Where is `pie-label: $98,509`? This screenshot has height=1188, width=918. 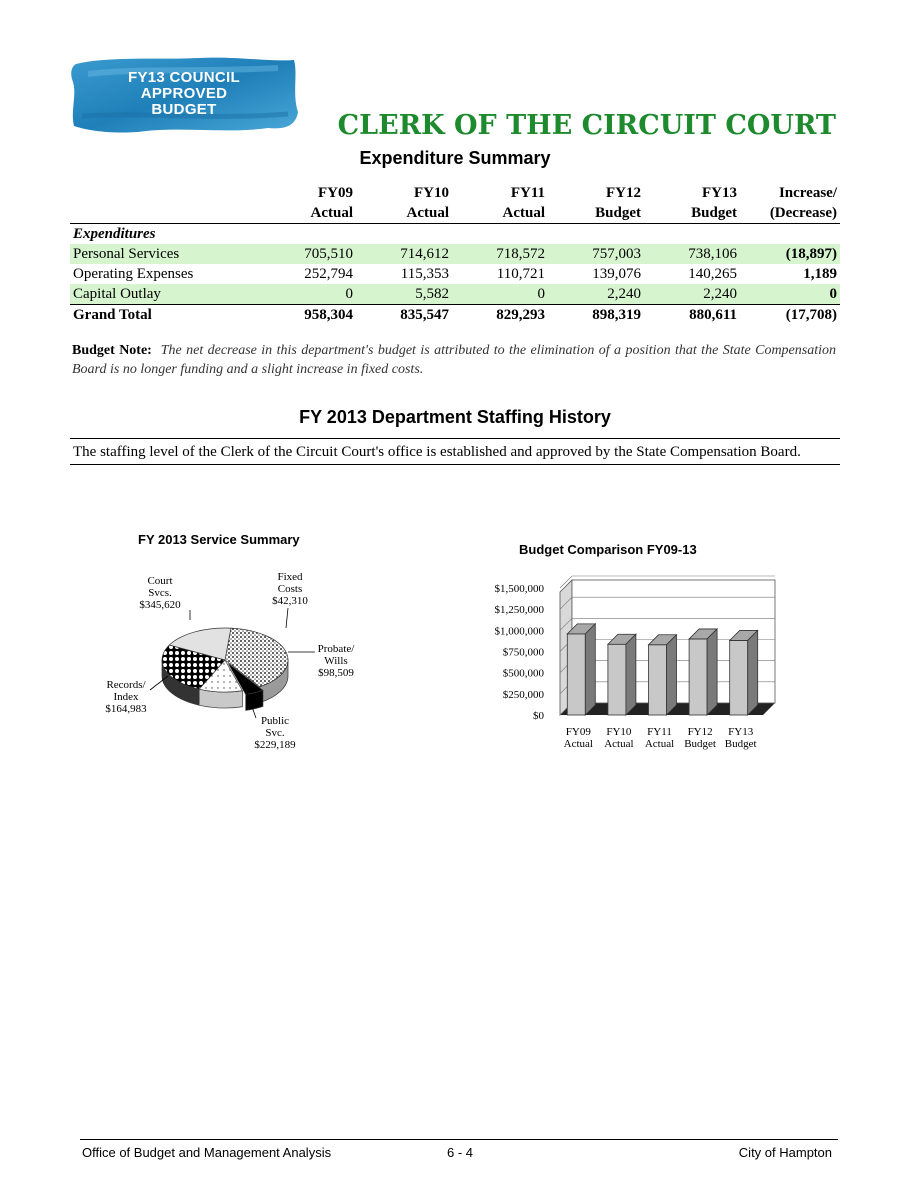
pie-label: $98,509 is located at coordinates (336, 673).